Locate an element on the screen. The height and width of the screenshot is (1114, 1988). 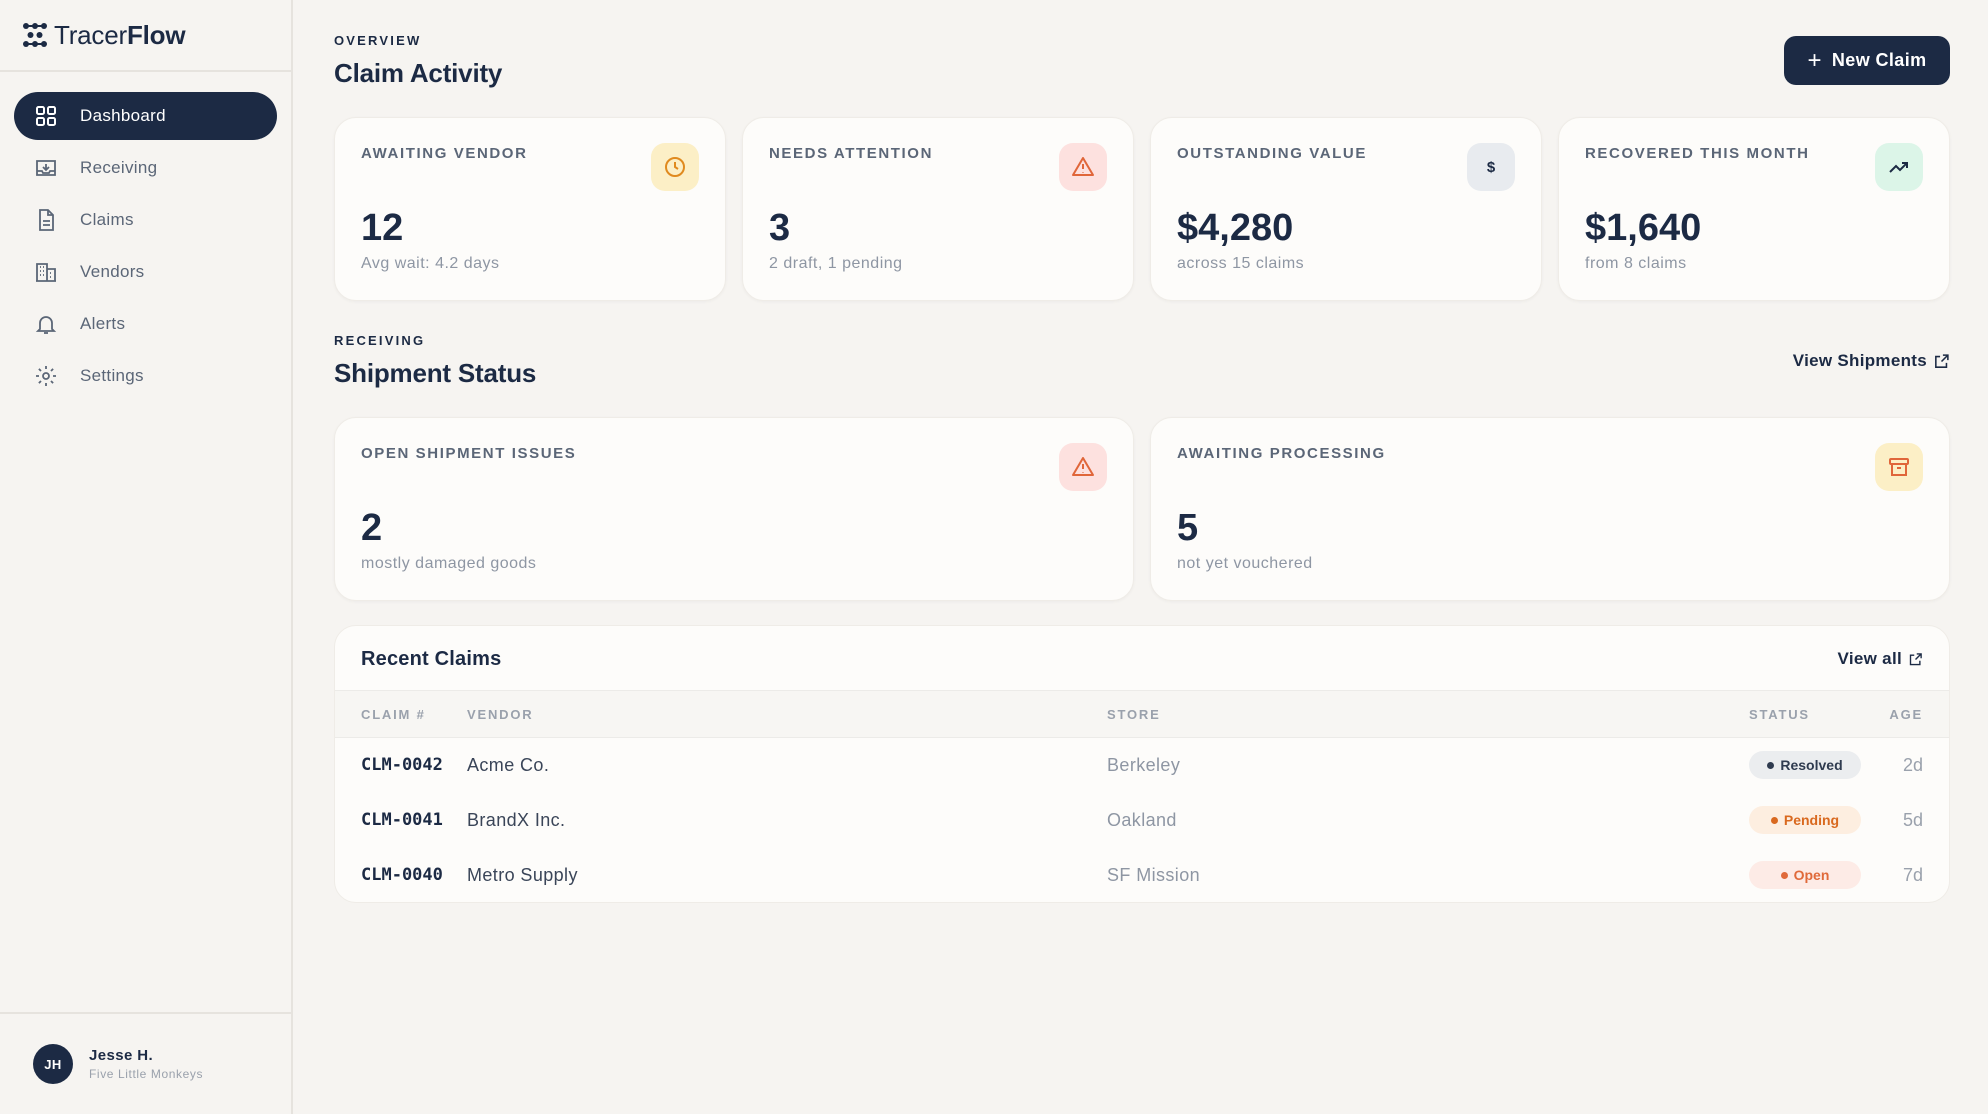
column-header-vendor: VENDOR is located at coordinates (500, 714).